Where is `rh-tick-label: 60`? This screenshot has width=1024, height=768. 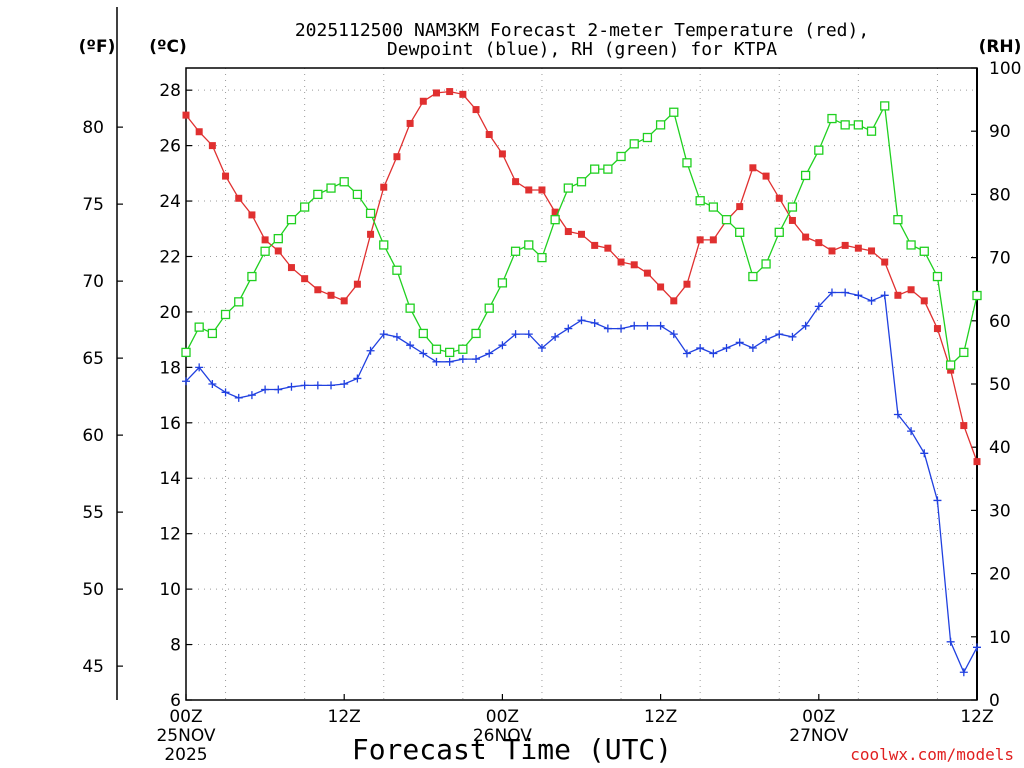
rh-tick-label: 60 is located at coordinates (1000, 322).